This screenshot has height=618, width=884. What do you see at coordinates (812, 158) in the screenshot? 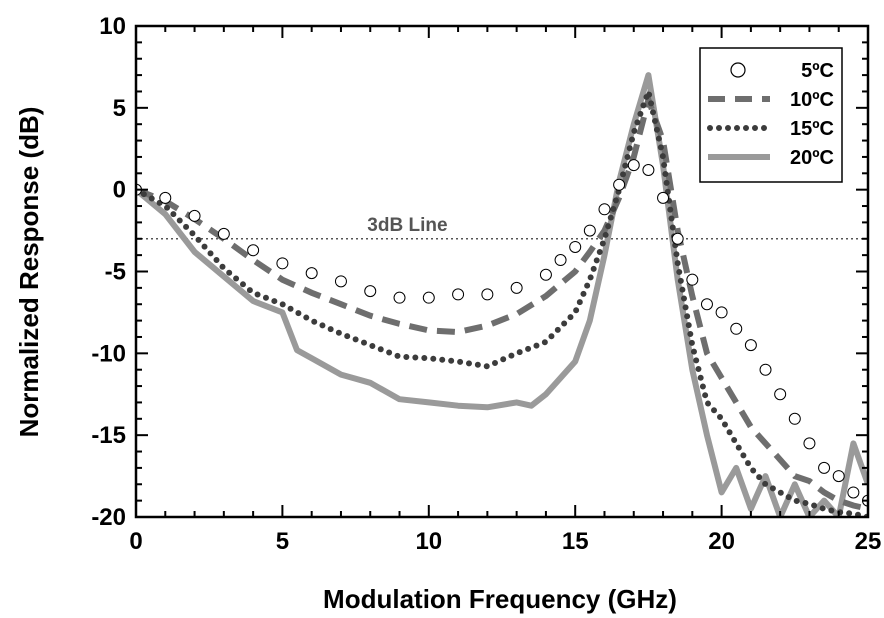
I see `legend-label: 20ºC` at bounding box center [812, 158].